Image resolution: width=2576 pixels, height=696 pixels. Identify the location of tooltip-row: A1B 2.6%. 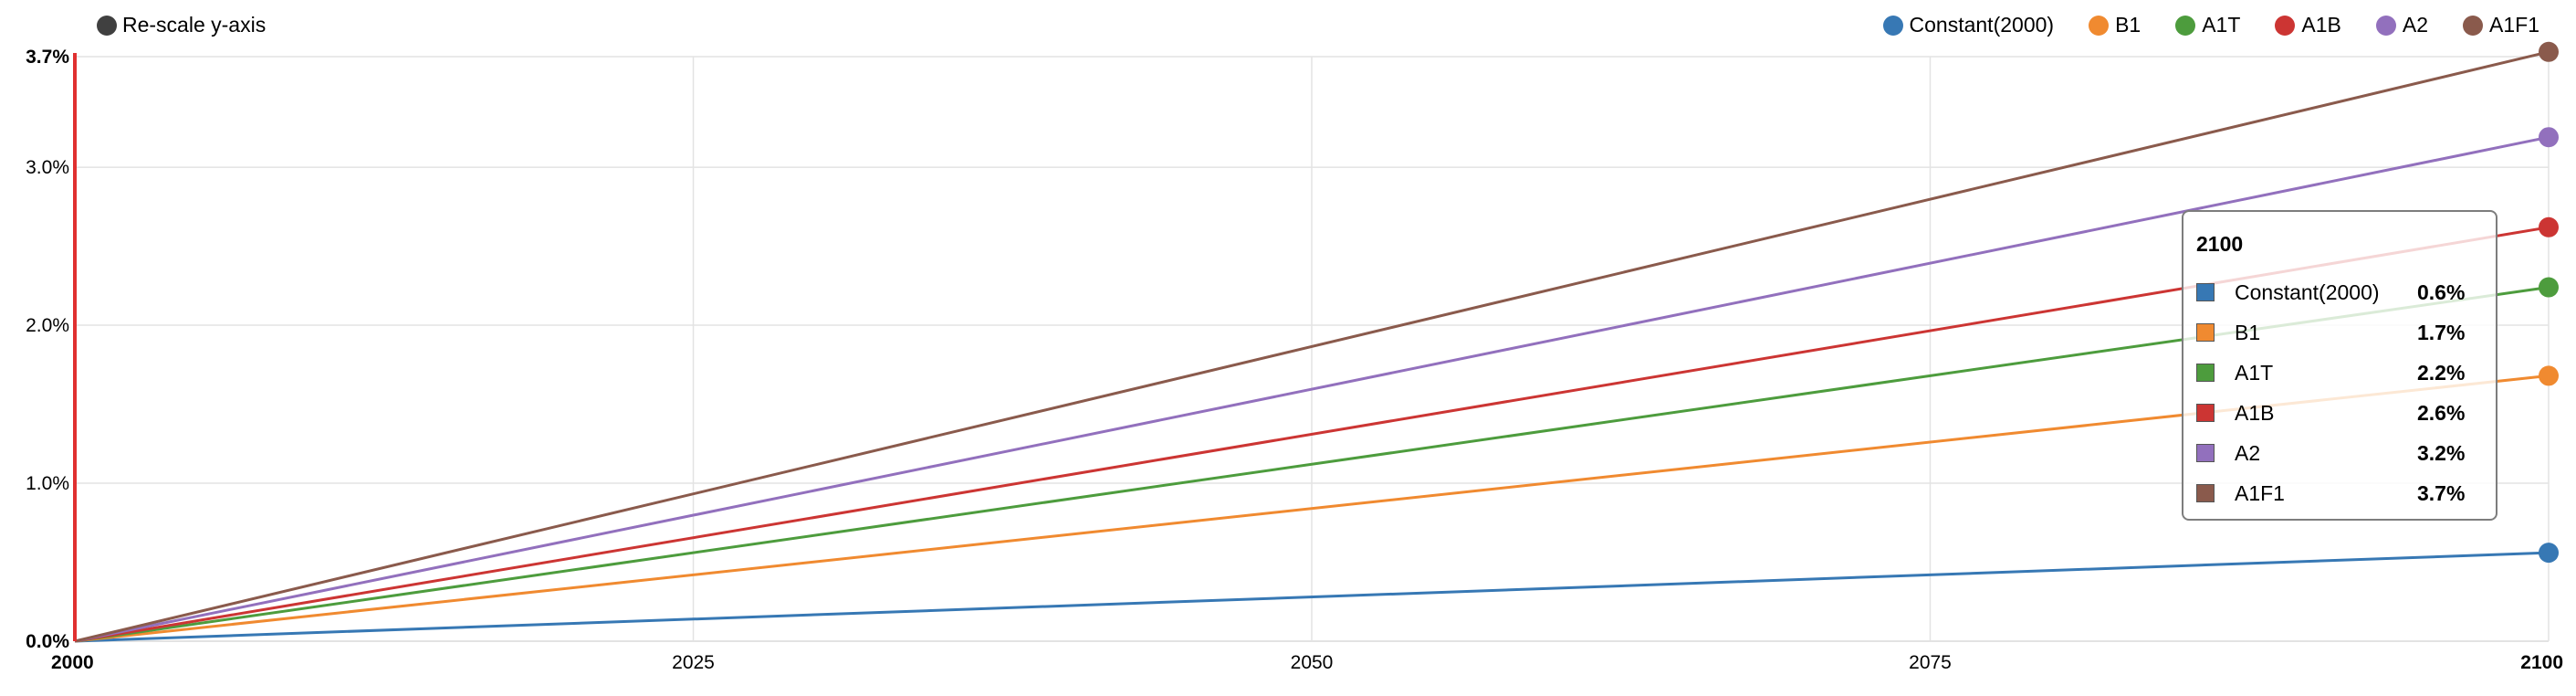
(2346, 413).